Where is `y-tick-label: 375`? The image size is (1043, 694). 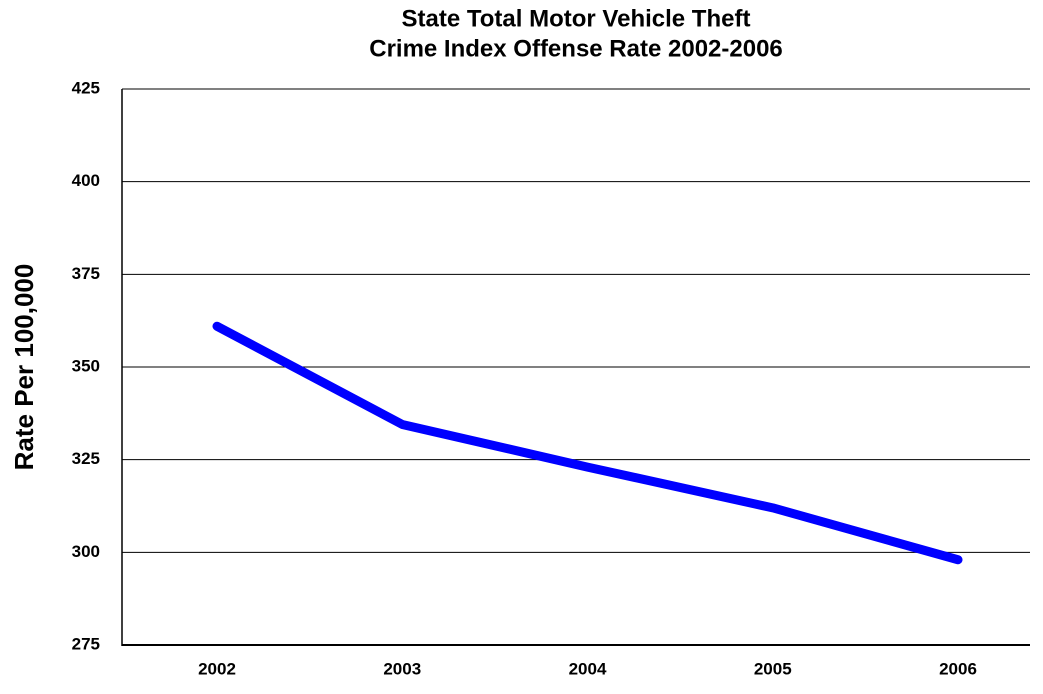
y-tick-label: 375 is located at coordinates (86, 273).